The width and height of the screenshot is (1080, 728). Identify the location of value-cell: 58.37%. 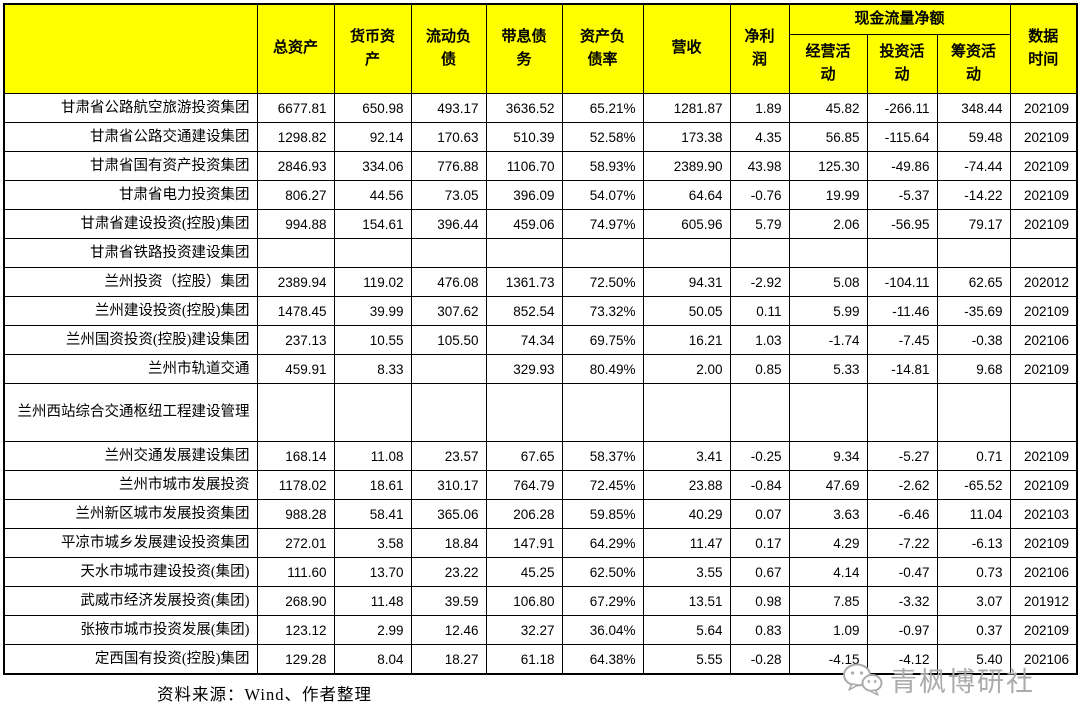
(602, 456).